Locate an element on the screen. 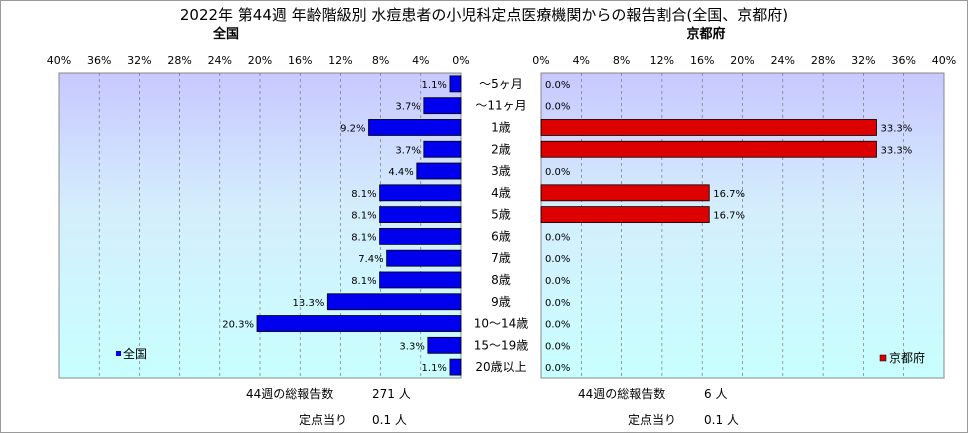  category-label: 1歳 is located at coordinates (501, 127).